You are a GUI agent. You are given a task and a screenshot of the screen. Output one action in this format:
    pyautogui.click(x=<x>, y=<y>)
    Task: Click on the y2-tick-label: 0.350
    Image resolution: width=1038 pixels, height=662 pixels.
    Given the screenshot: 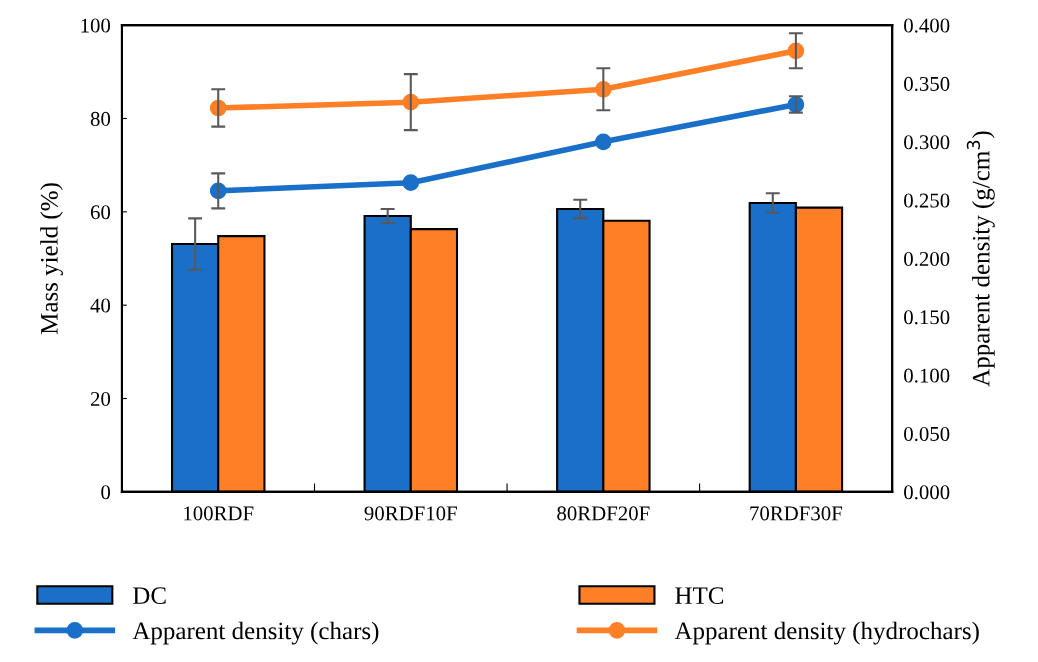 What is the action you would take?
    pyautogui.click(x=927, y=84)
    